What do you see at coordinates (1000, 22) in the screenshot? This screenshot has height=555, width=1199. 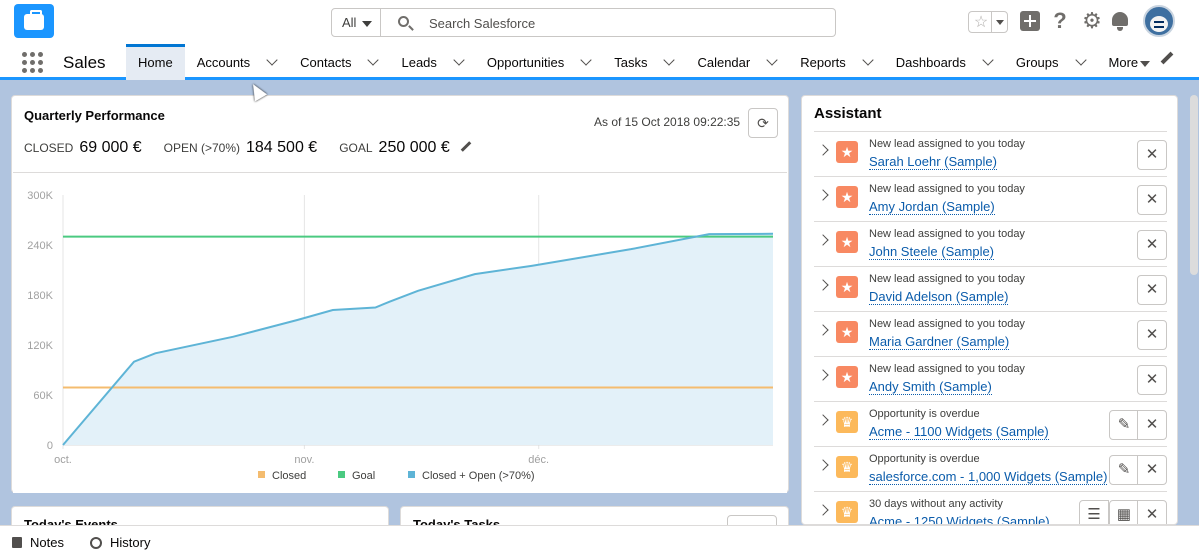 I see `favorites-dropdown-icon` at bounding box center [1000, 22].